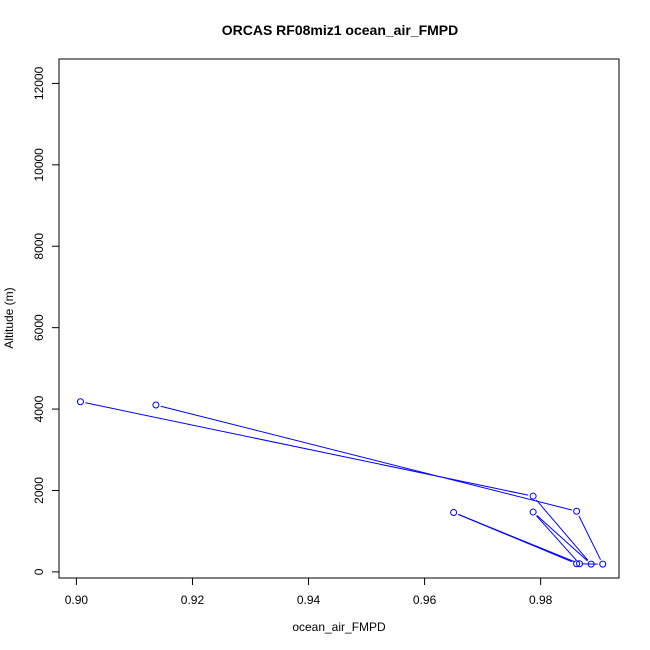 The image size is (650, 650). I want to click on y-tick-label: 6000, so click(39, 327).